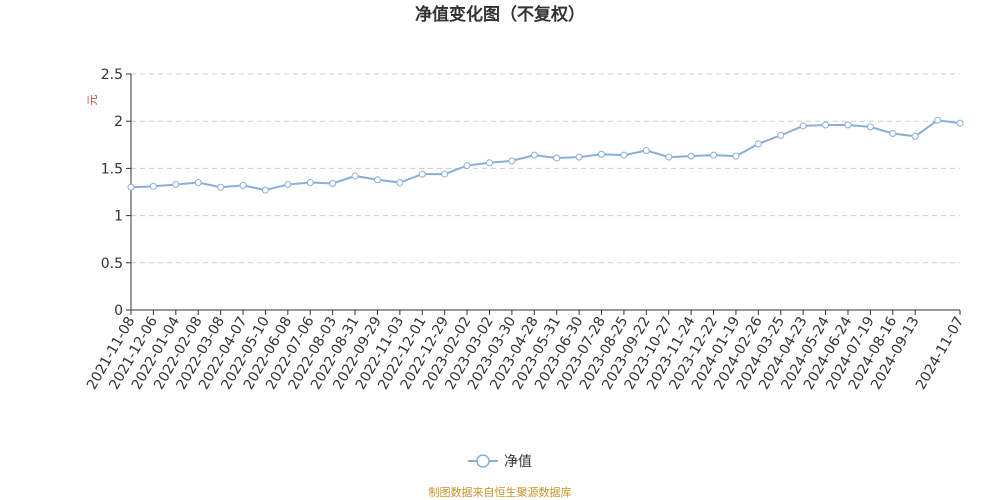 This screenshot has width=1000, height=500. What do you see at coordinates (118, 217) in the screenshot?
I see `y-tick-label: 1` at bounding box center [118, 217].